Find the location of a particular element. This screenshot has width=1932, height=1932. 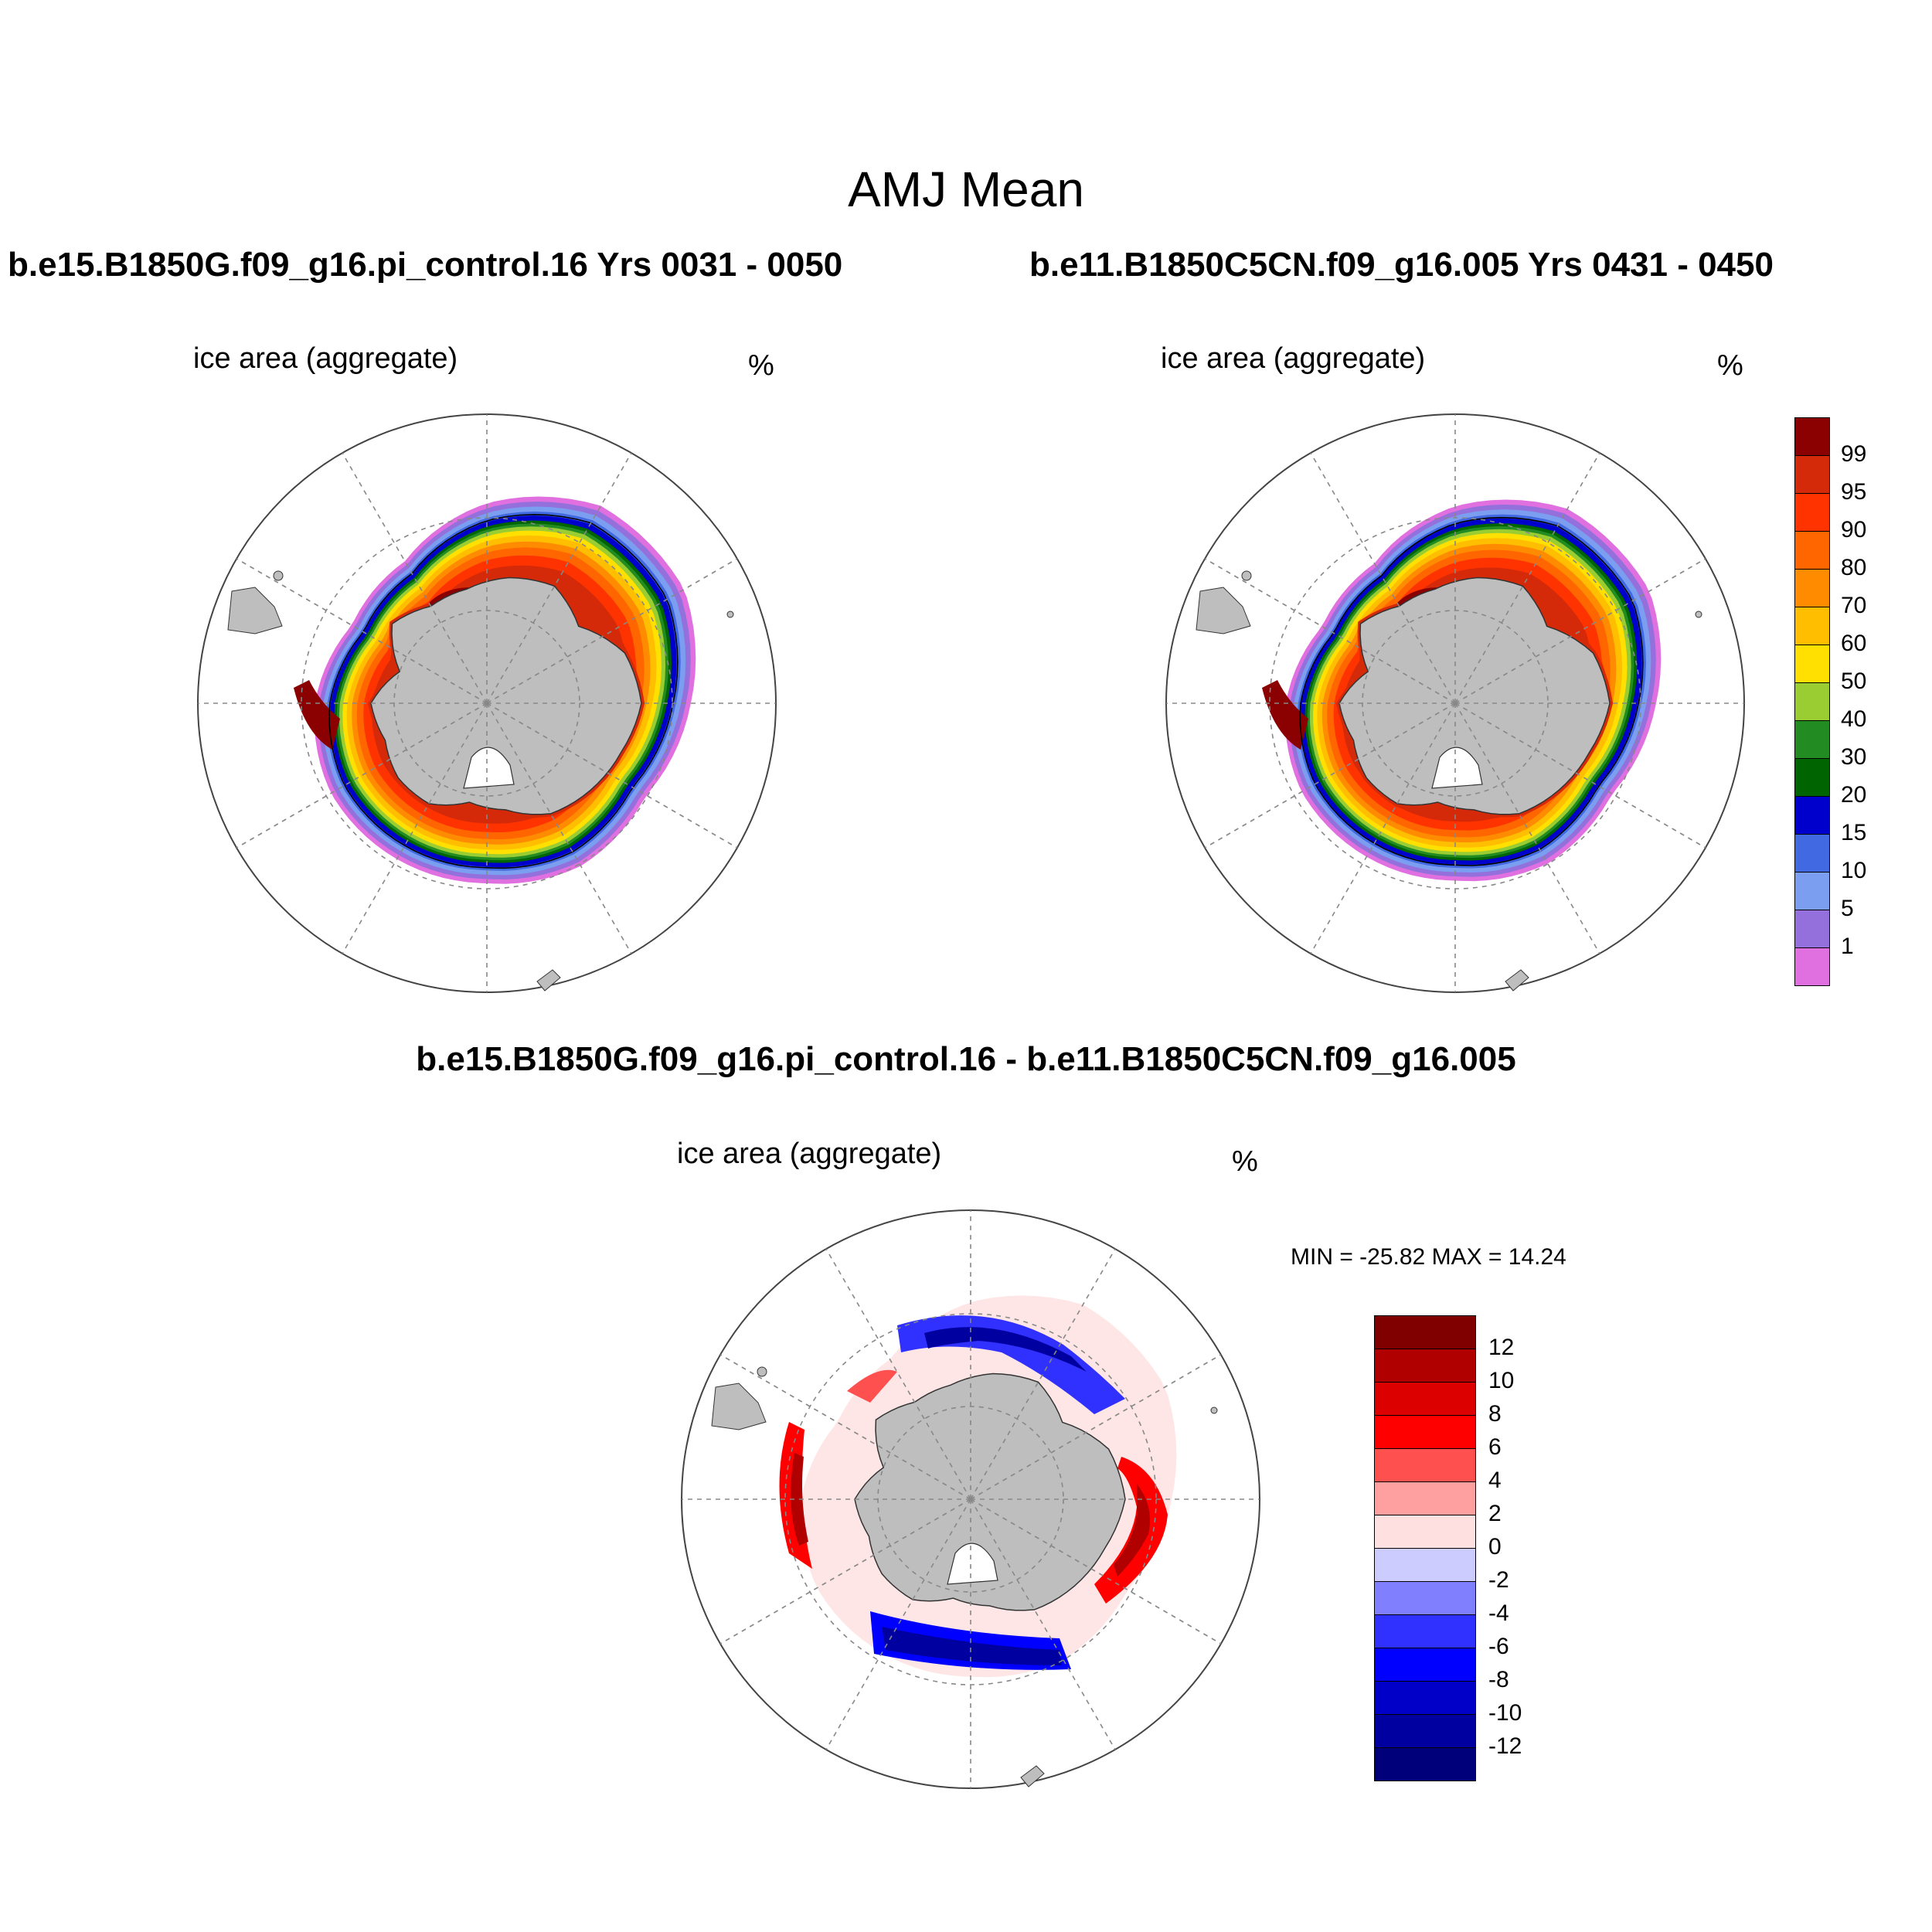

colorbar-tick-label: 80 is located at coordinates (1854, 567).